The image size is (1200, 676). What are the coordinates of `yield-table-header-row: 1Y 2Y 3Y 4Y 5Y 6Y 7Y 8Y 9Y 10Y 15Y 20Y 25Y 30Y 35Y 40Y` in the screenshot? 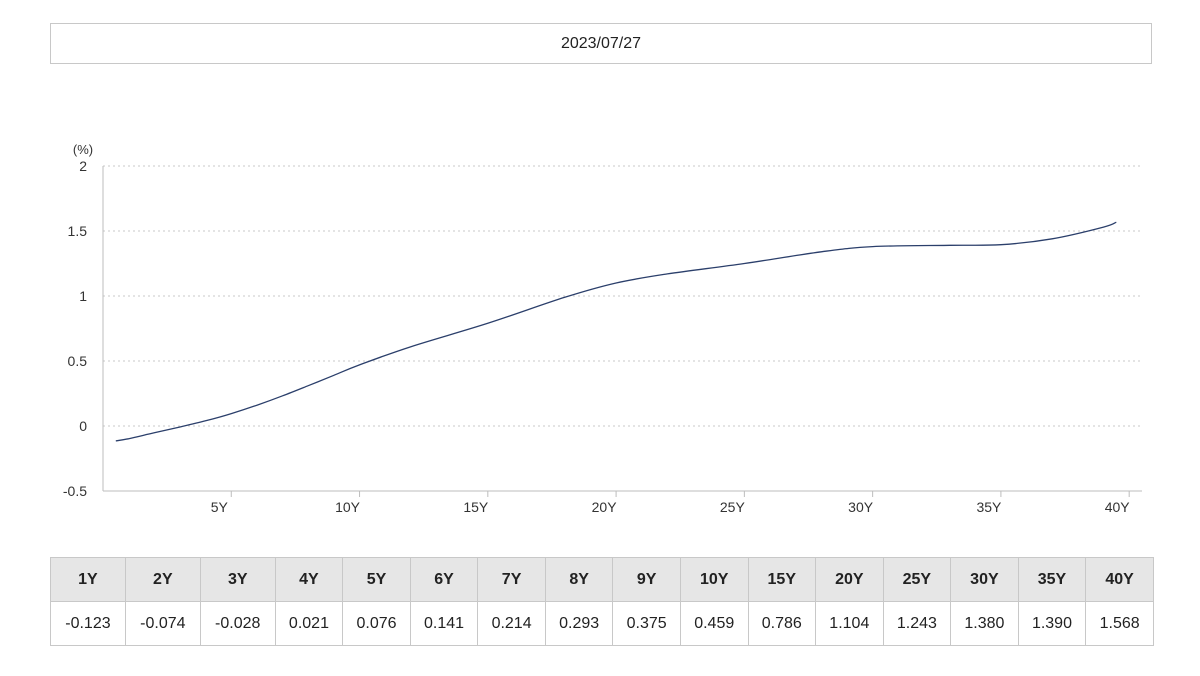 It's located at (602, 579).